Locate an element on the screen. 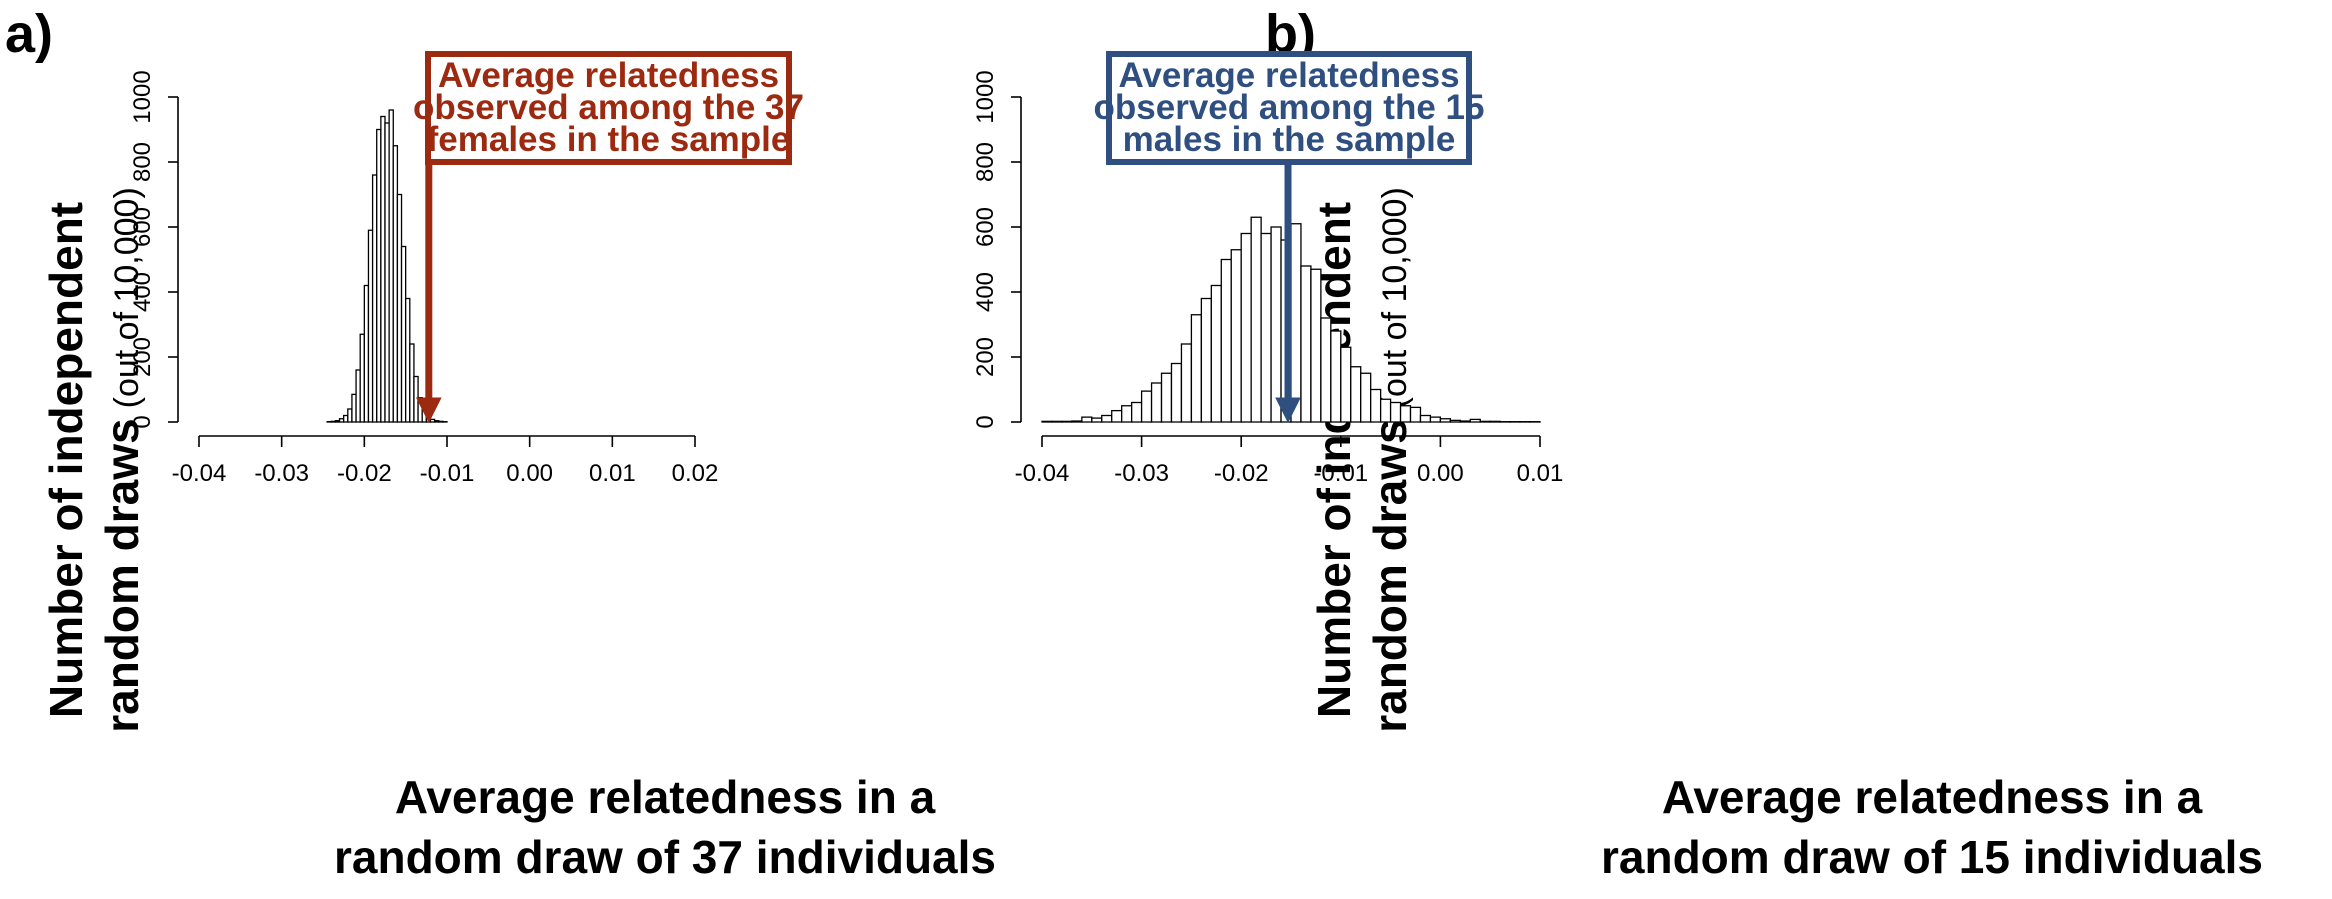  annotation-text-line: observed among the 37 is located at coordinates (608, 107).